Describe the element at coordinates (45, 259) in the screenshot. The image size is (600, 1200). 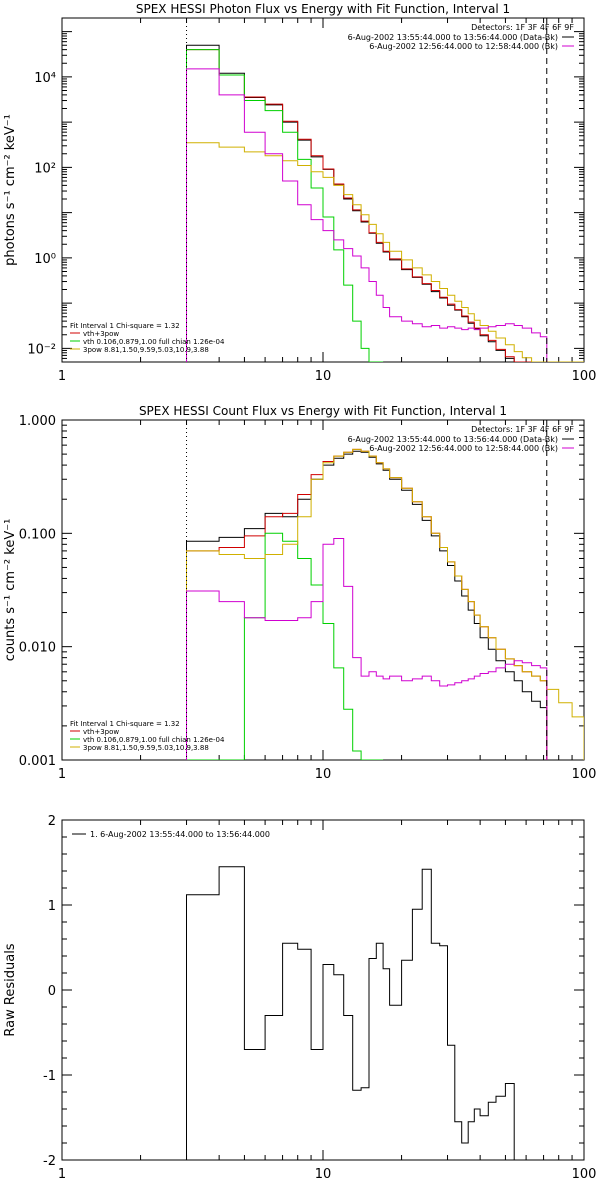
I see `y-tick-label: 10⁰` at that location.